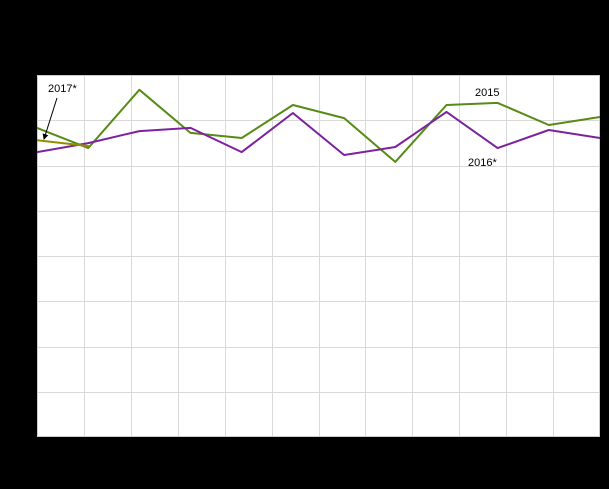  What do you see at coordinates (50, 118) in the screenshot?
I see `annotation-arrow` at bounding box center [50, 118].